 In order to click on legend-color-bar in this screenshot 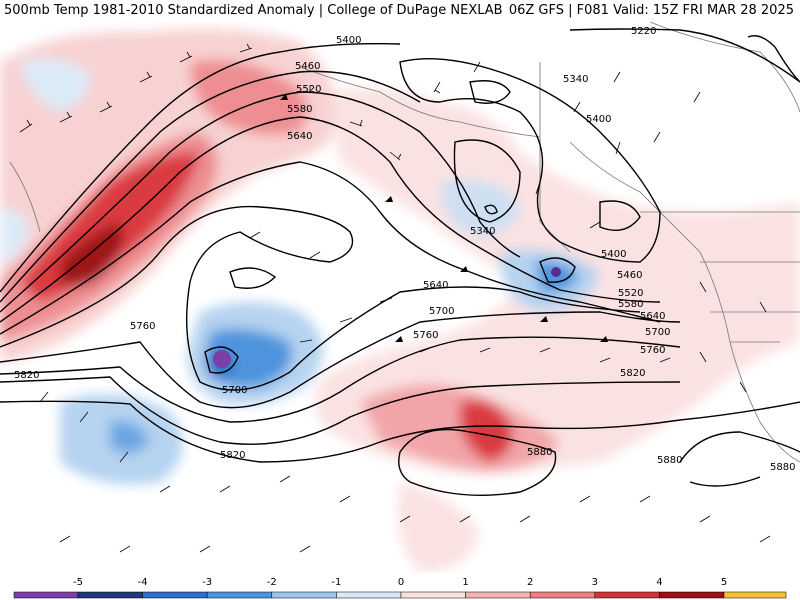, I will do `click(400, 595)`.